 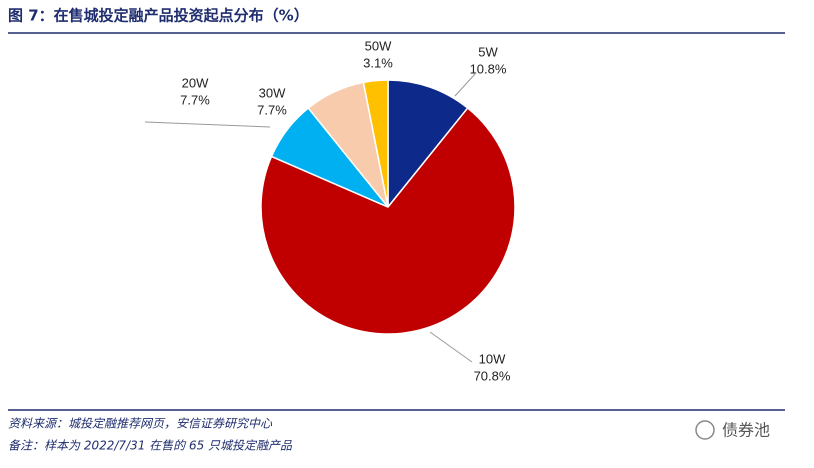 I want to click on watermark: 债券池, so click(x=746, y=430).